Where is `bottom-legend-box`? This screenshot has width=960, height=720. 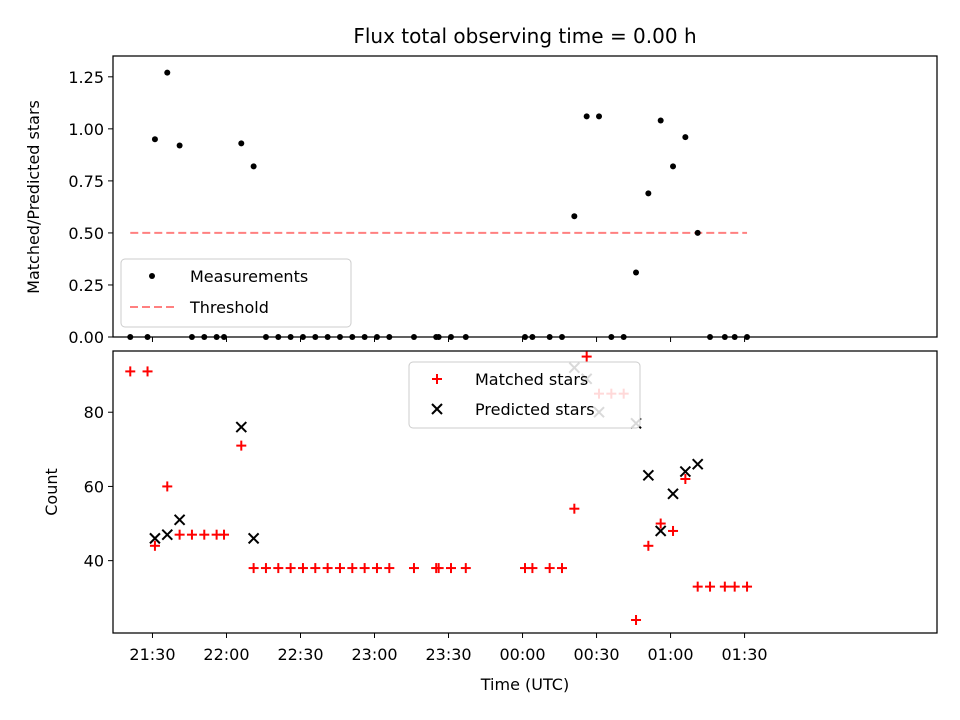 bottom-legend-box is located at coordinates (524, 395).